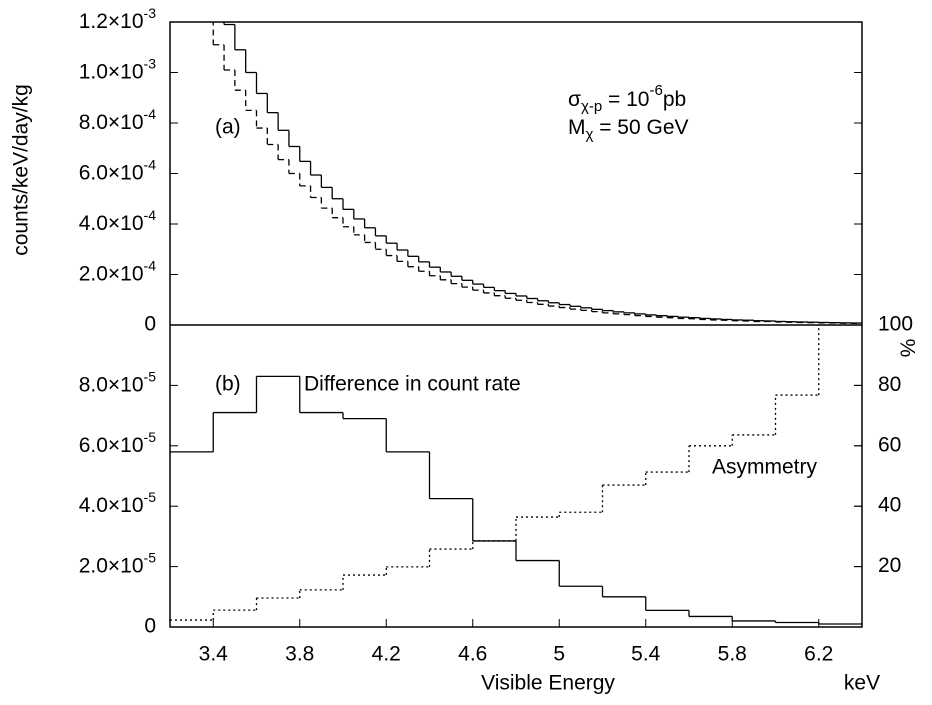 This screenshot has height=705, width=932. Describe the element at coordinates (646, 654) in the screenshot. I see `x-tick-label: 5.4` at that location.